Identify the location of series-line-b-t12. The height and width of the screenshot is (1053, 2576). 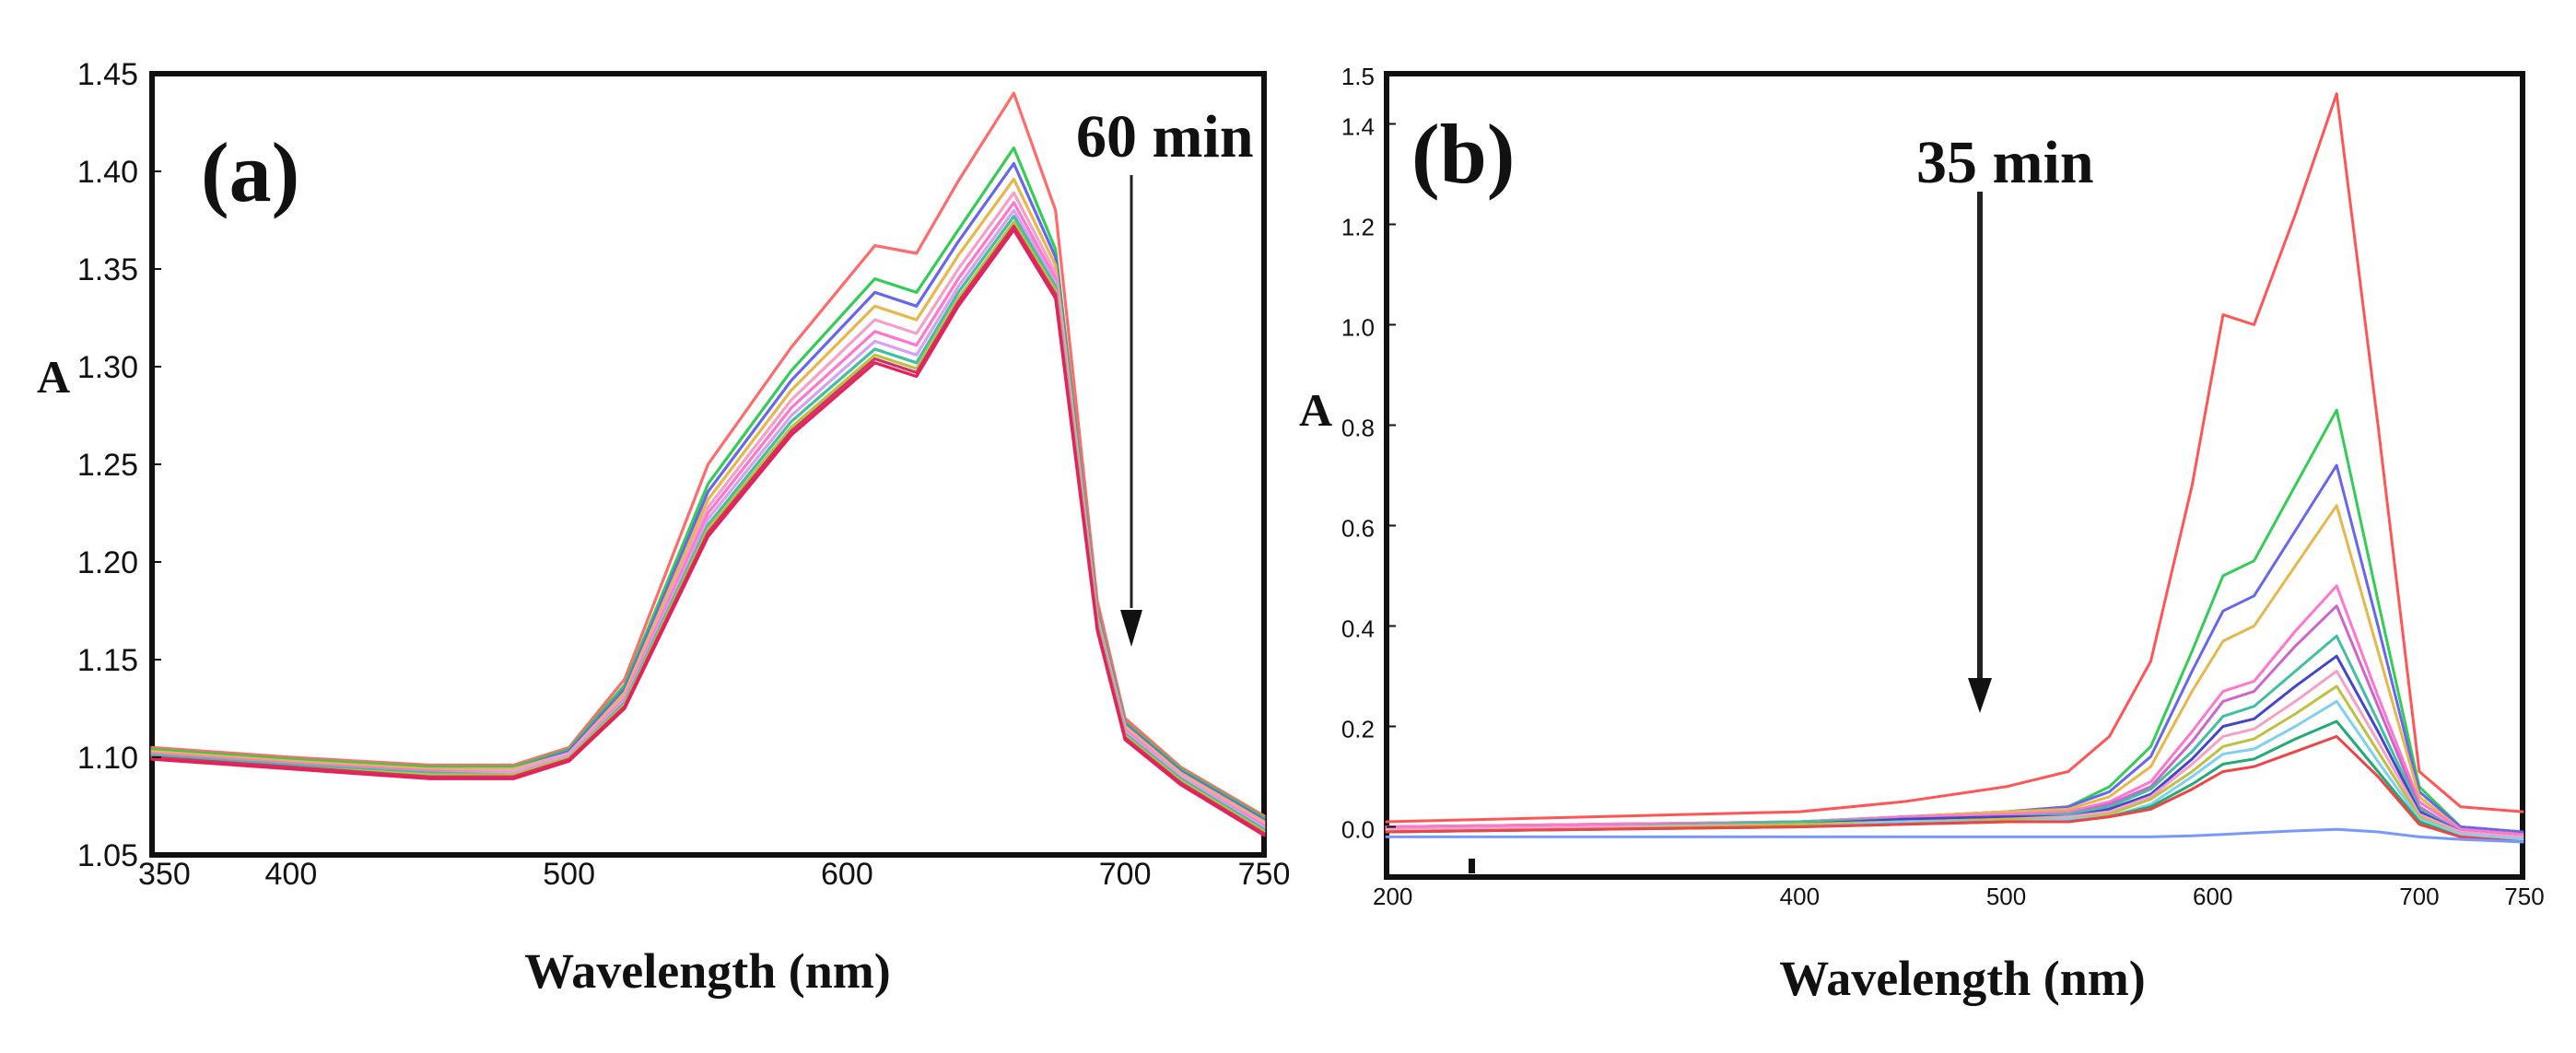
(1954, 789).